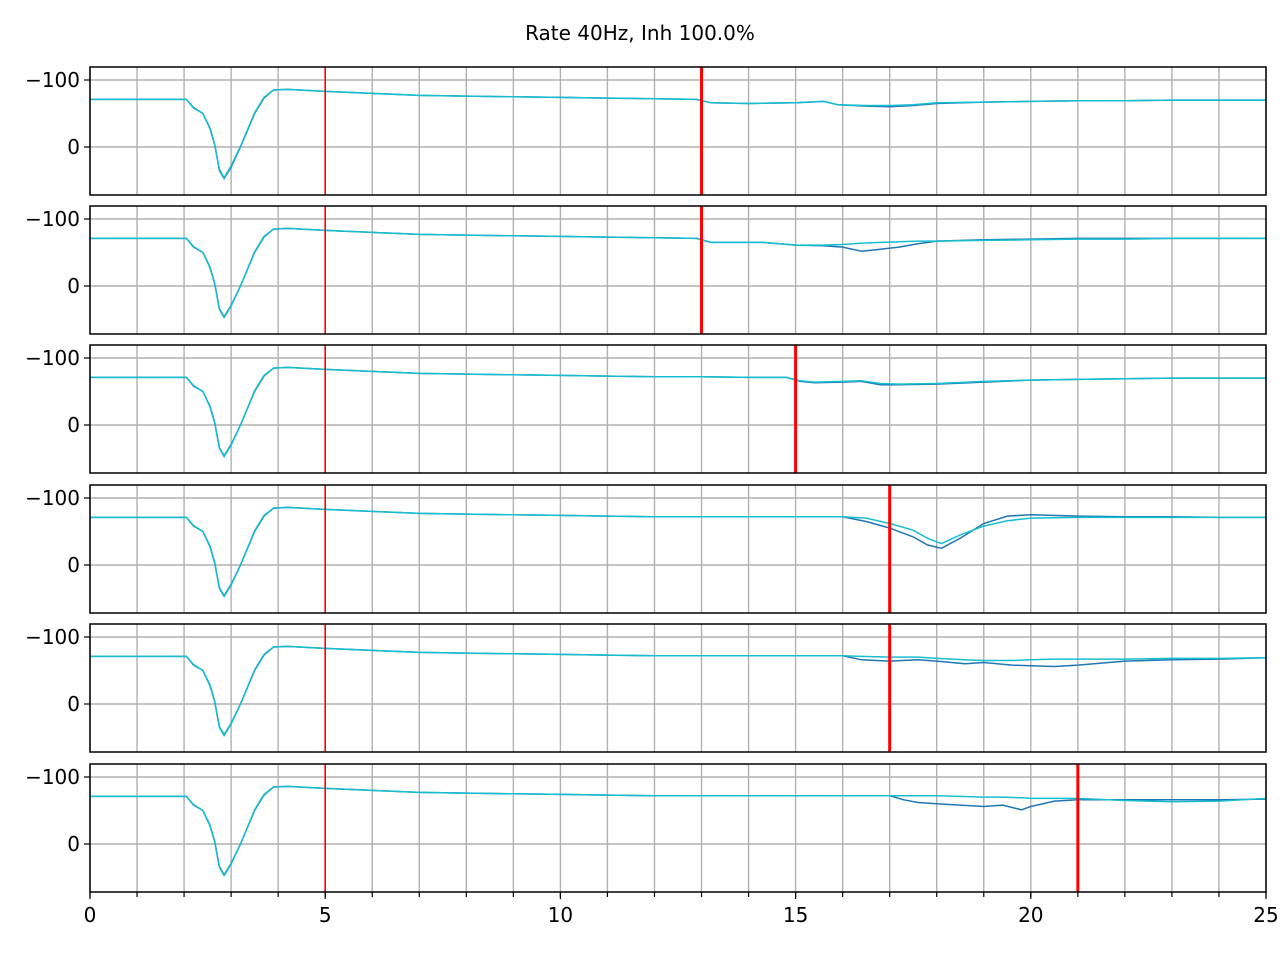  I want to click on subplot-5: −100 0, so click(646, 688).